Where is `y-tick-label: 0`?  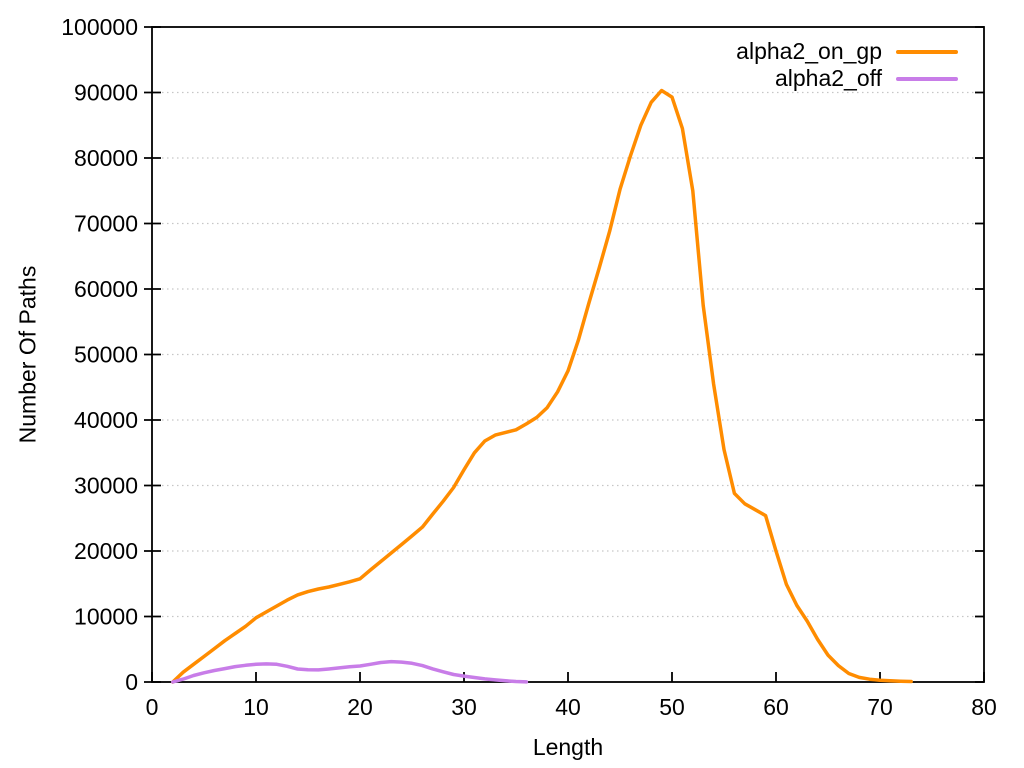
y-tick-label: 0 is located at coordinates (131, 682).